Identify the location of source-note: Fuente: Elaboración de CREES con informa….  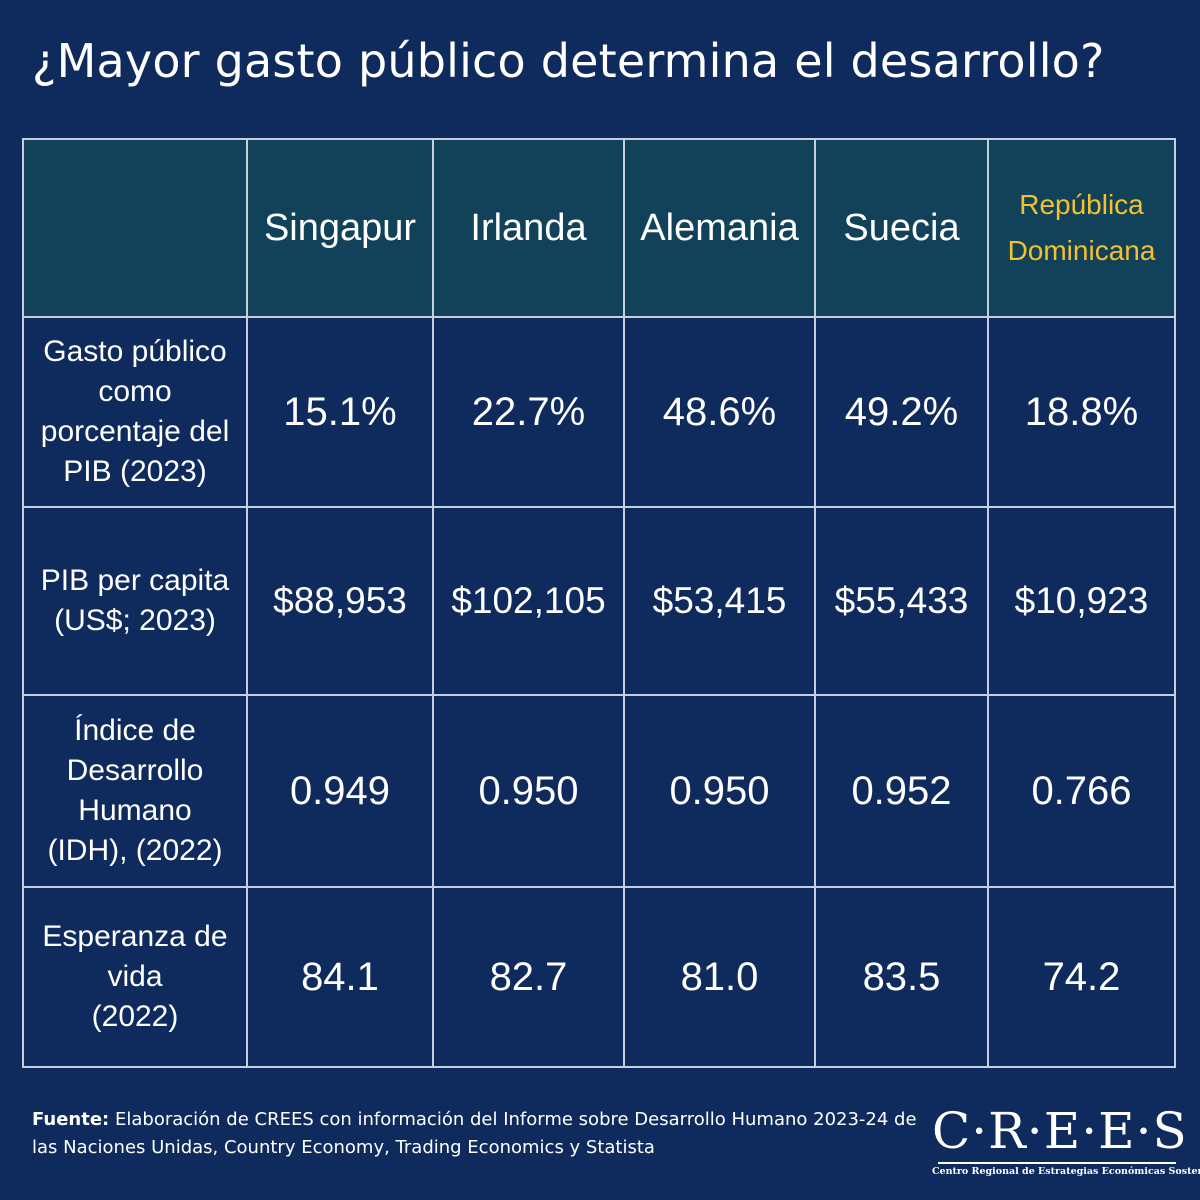
(482, 1134).